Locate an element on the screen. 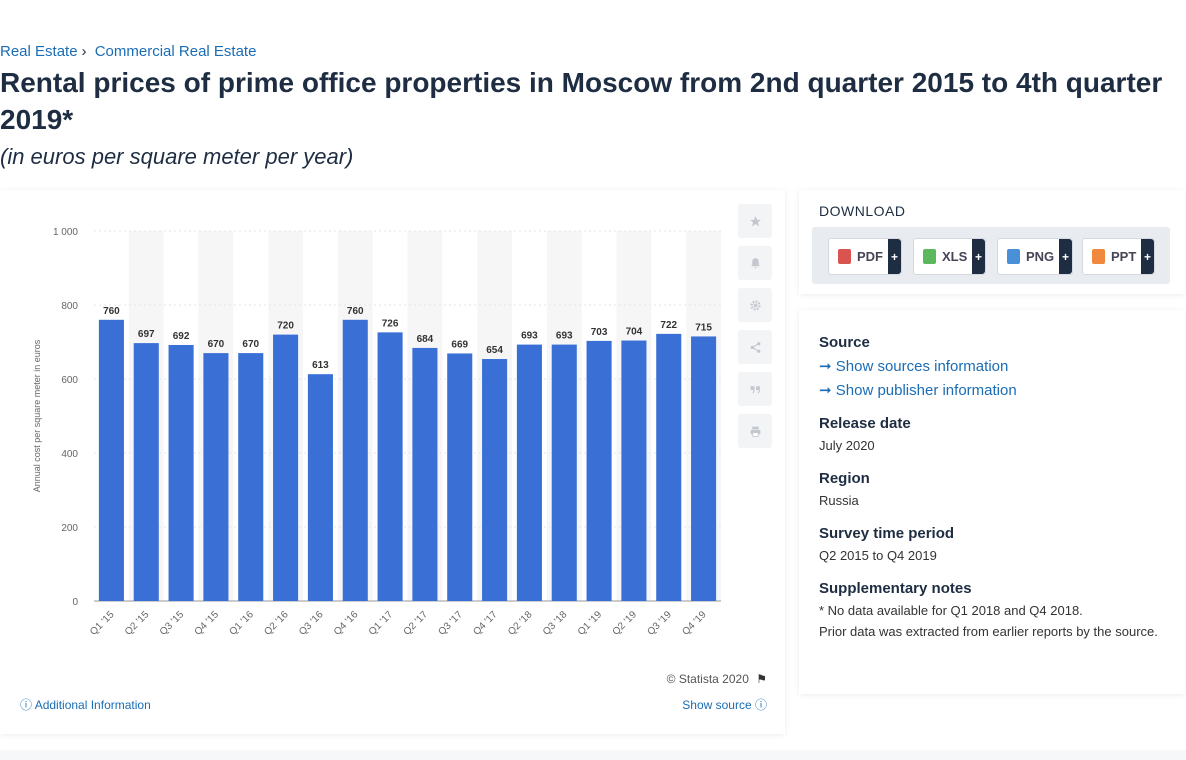  x-tick-label: Q2 '17 is located at coordinates (416, 623).